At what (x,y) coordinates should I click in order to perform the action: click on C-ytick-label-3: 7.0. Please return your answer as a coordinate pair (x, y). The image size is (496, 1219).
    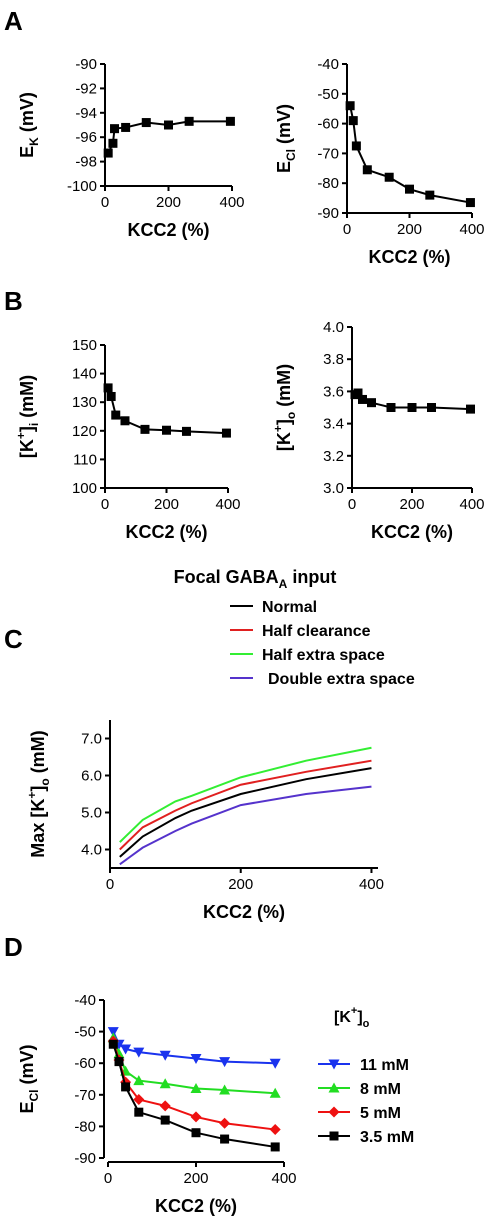
    Looking at the image, I should click on (91, 739).